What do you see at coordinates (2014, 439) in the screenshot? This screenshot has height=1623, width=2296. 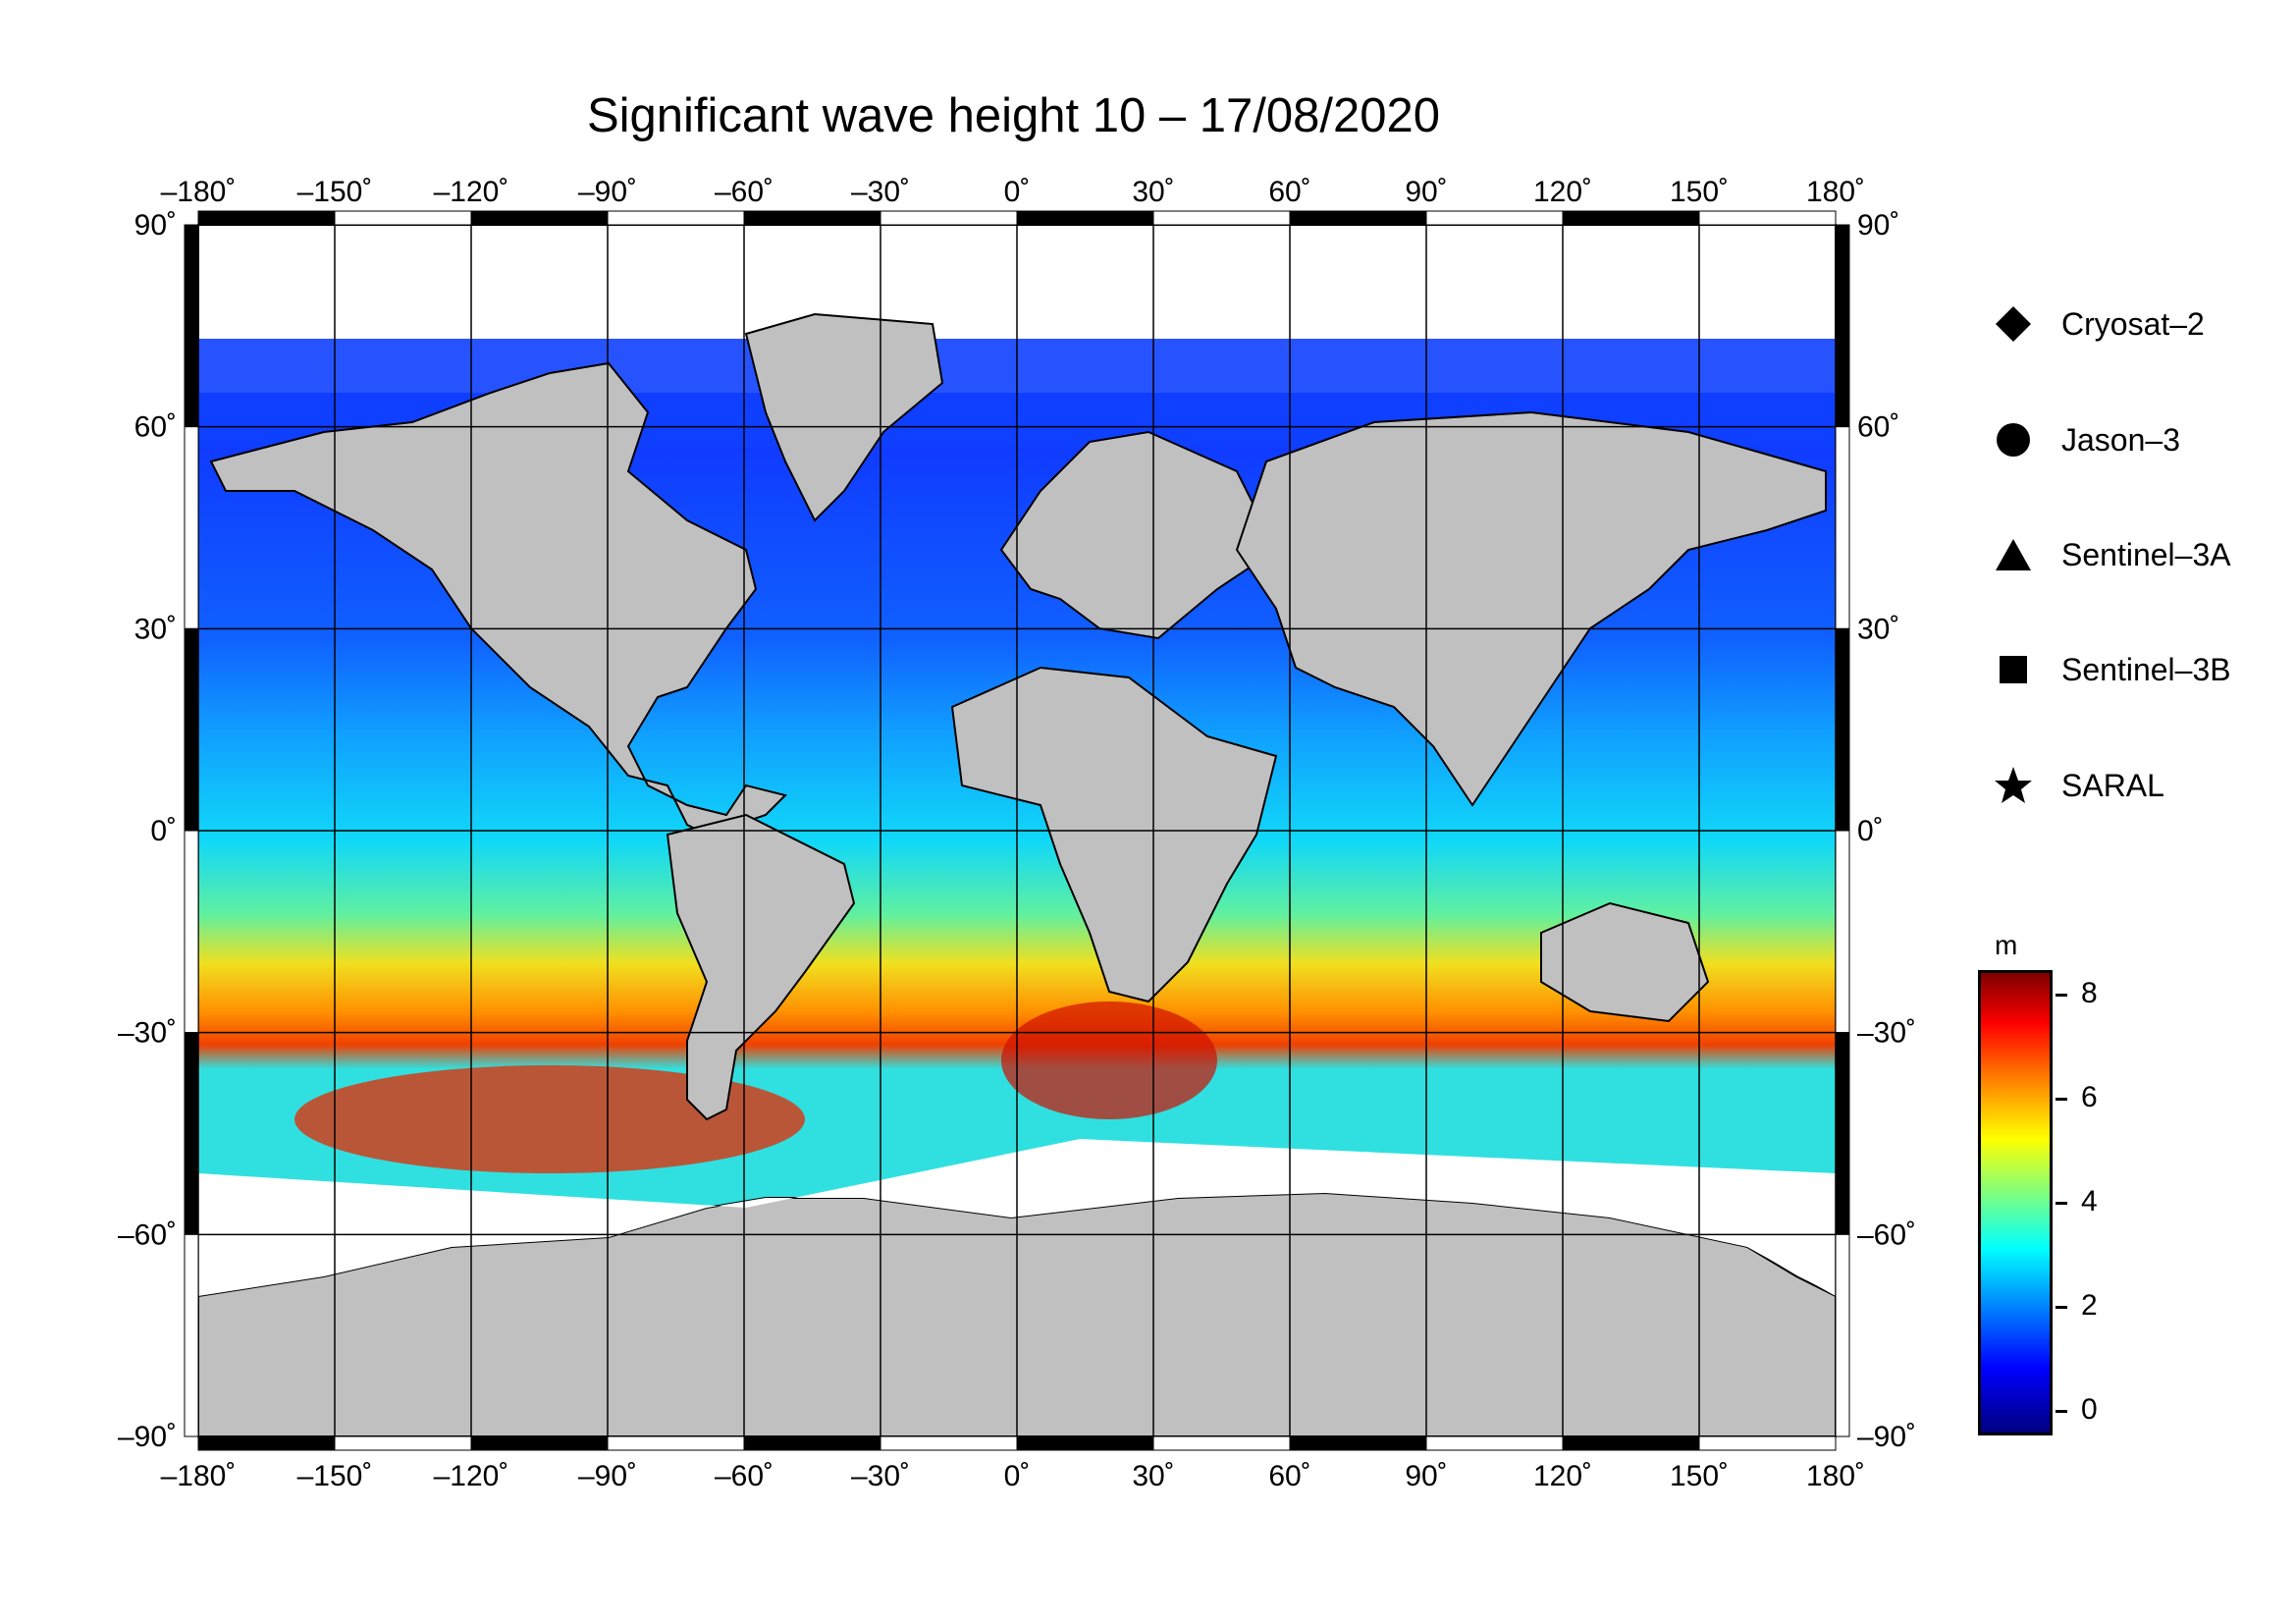 I see `circle-icon` at bounding box center [2014, 439].